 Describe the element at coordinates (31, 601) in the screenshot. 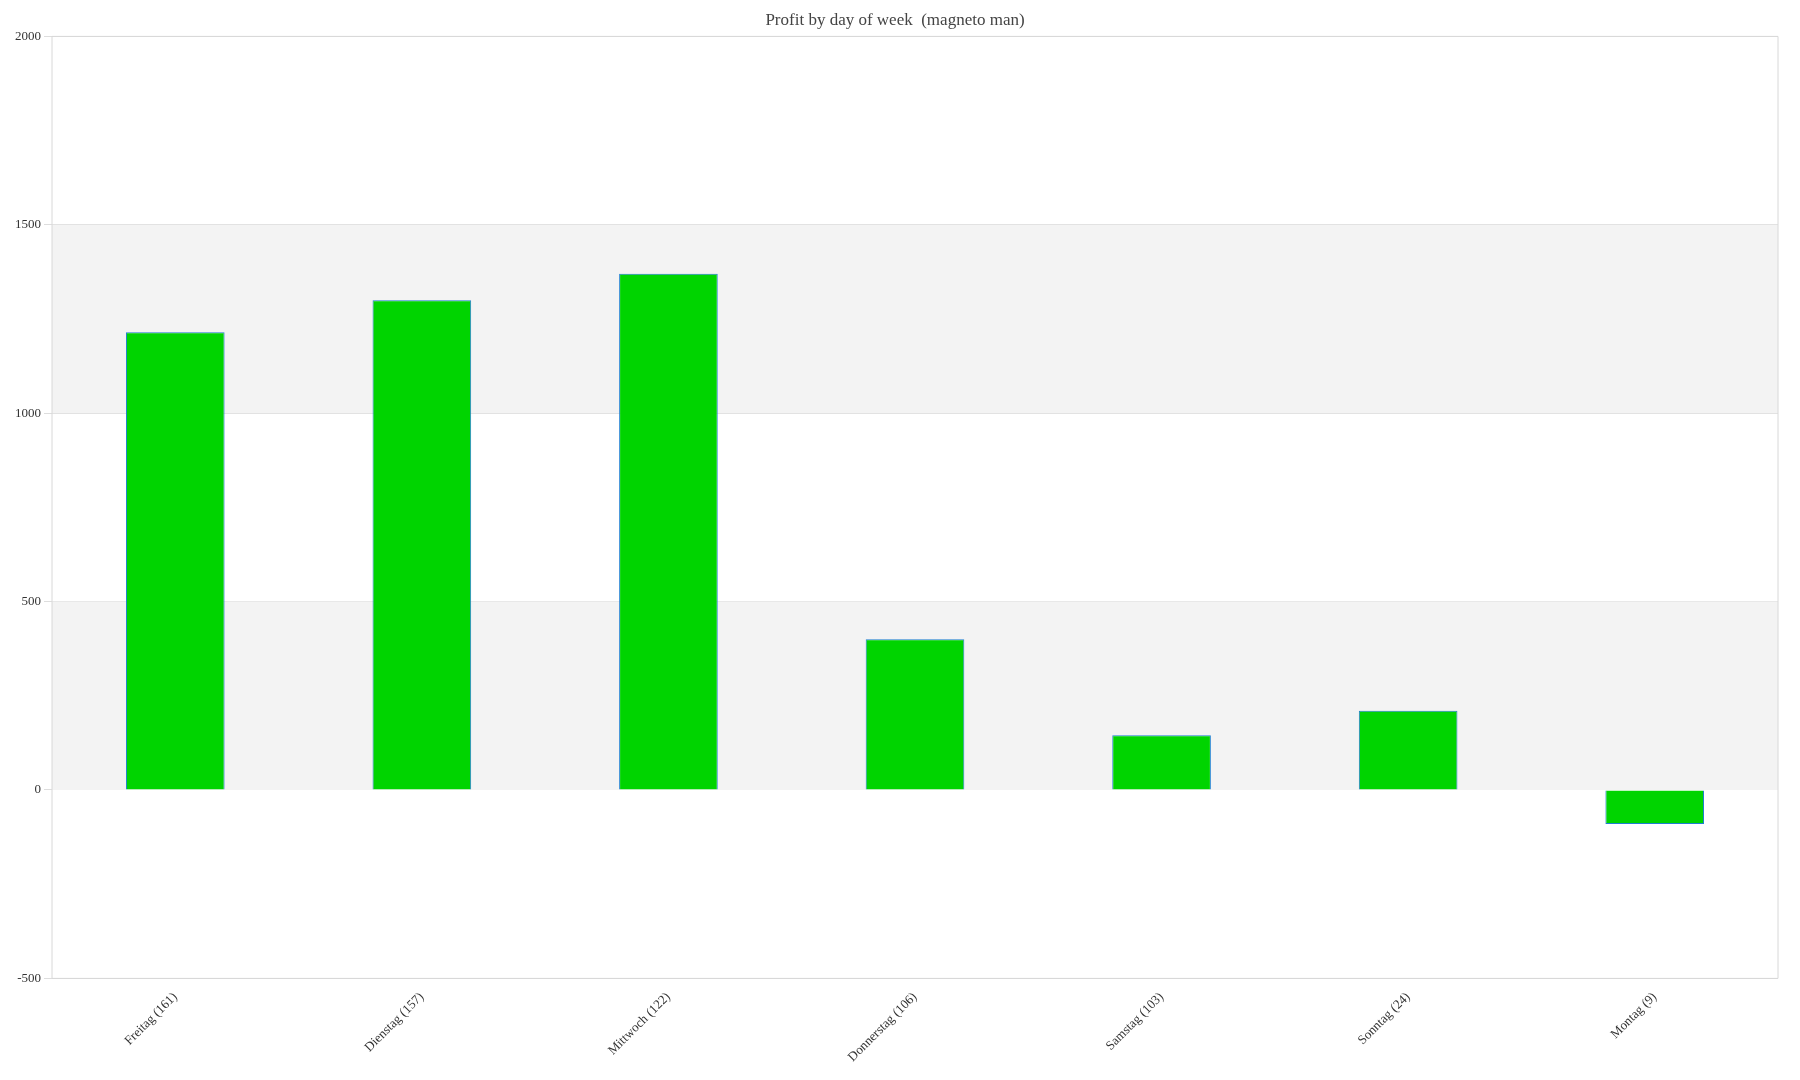

I see `y-tick-label: 500` at that location.